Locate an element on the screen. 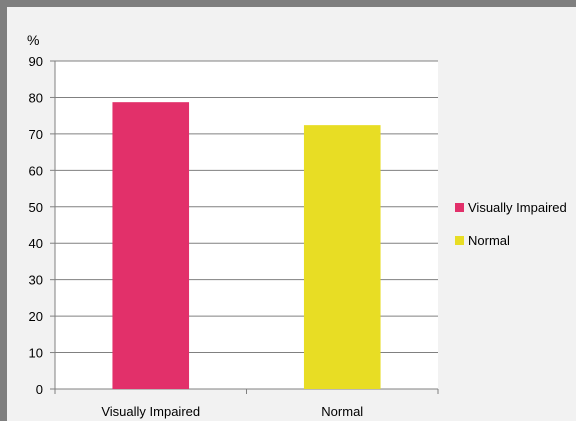  legend-label: Normal is located at coordinates (489, 240).